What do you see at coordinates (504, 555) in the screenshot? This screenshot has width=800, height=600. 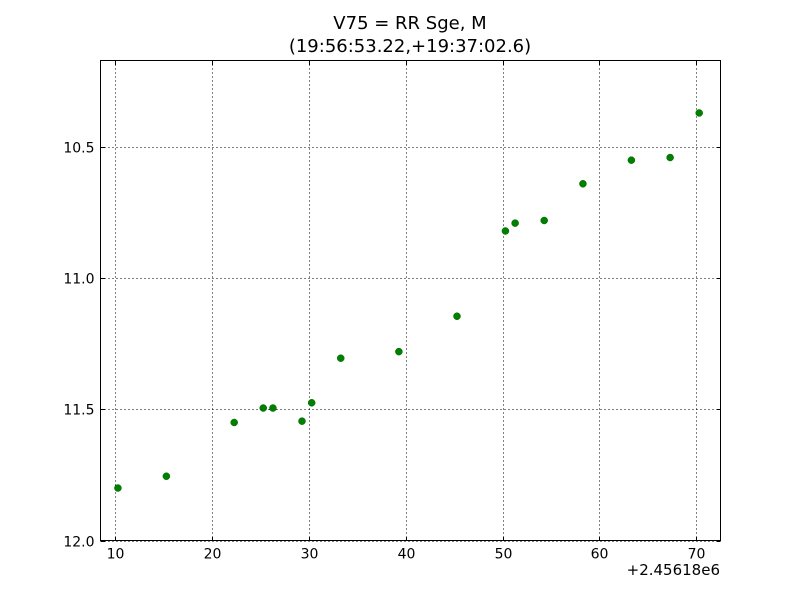 I see `x-tick-label: 50` at bounding box center [504, 555].